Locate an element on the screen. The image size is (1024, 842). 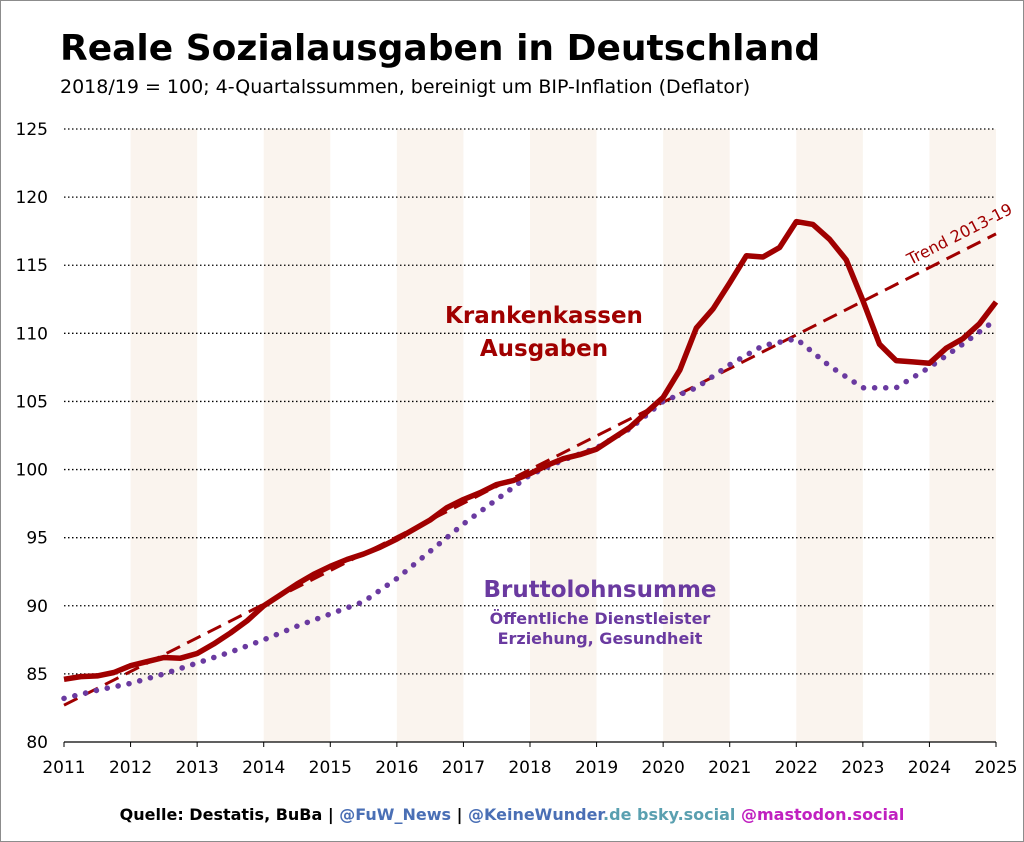
x-tick-label: 2013 is located at coordinates (197, 768).